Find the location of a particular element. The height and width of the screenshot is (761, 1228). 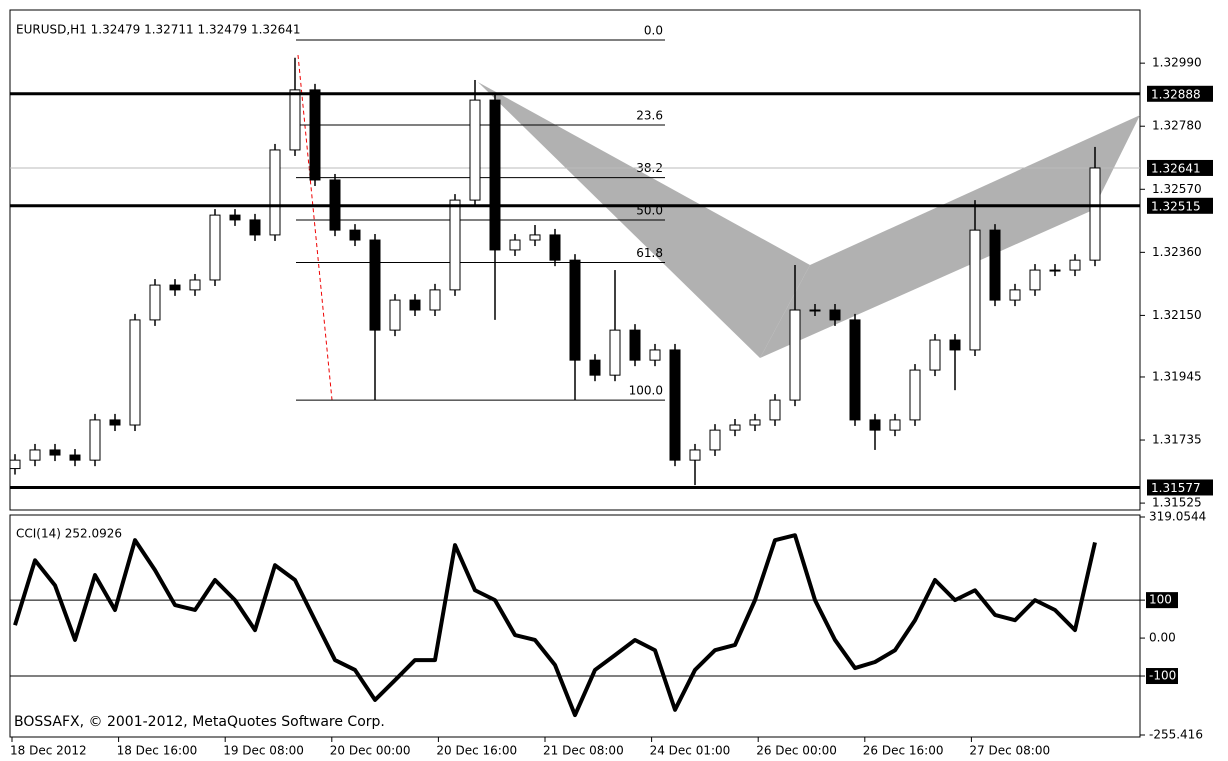

x-tick-label: 21 Dec 08:00 is located at coordinates (583, 751).